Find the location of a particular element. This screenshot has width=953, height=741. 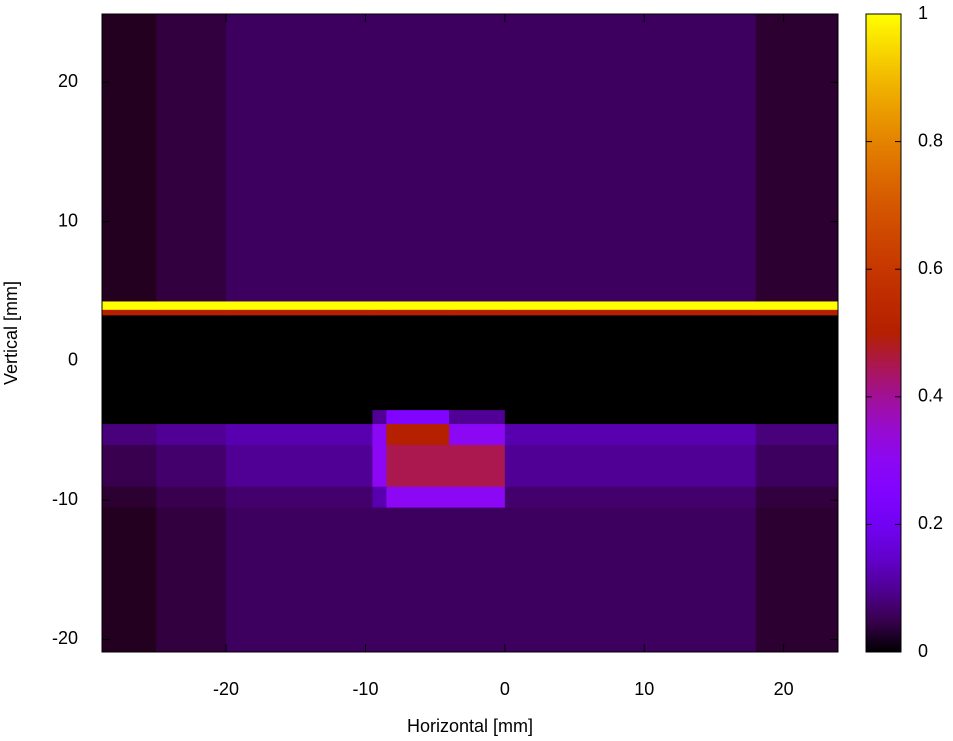

y-tick-label: -20 is located at coordinates (65, 638).